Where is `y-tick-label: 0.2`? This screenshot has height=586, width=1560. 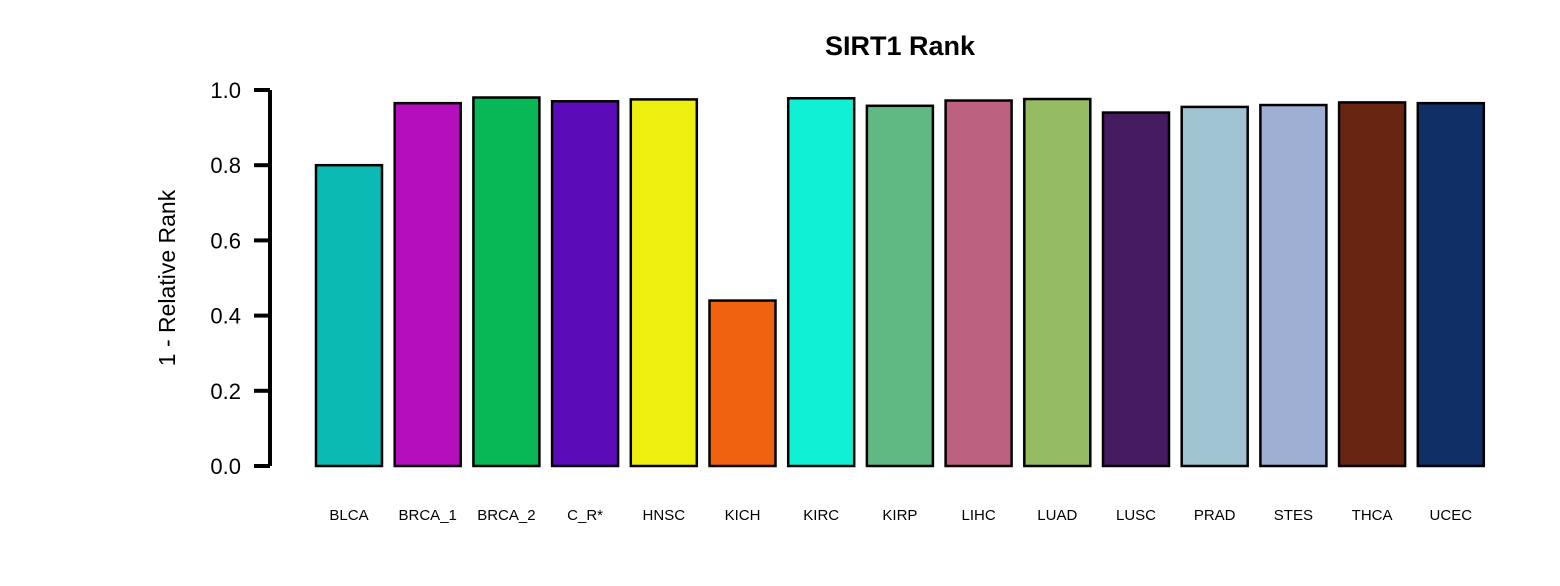 y-tick-label: 0.2 is located at coordinates (225, 391).